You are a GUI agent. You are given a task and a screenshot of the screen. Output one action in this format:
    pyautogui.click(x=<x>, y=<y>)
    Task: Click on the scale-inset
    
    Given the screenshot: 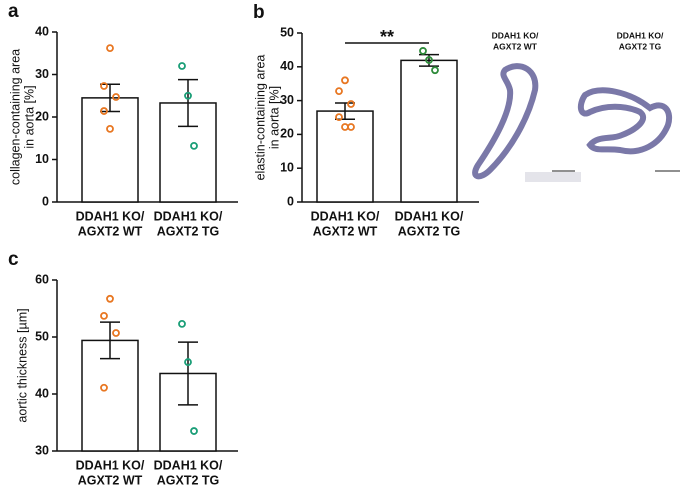 What is the action you would take?
    pyautogui.click(x=553, y=177)
    